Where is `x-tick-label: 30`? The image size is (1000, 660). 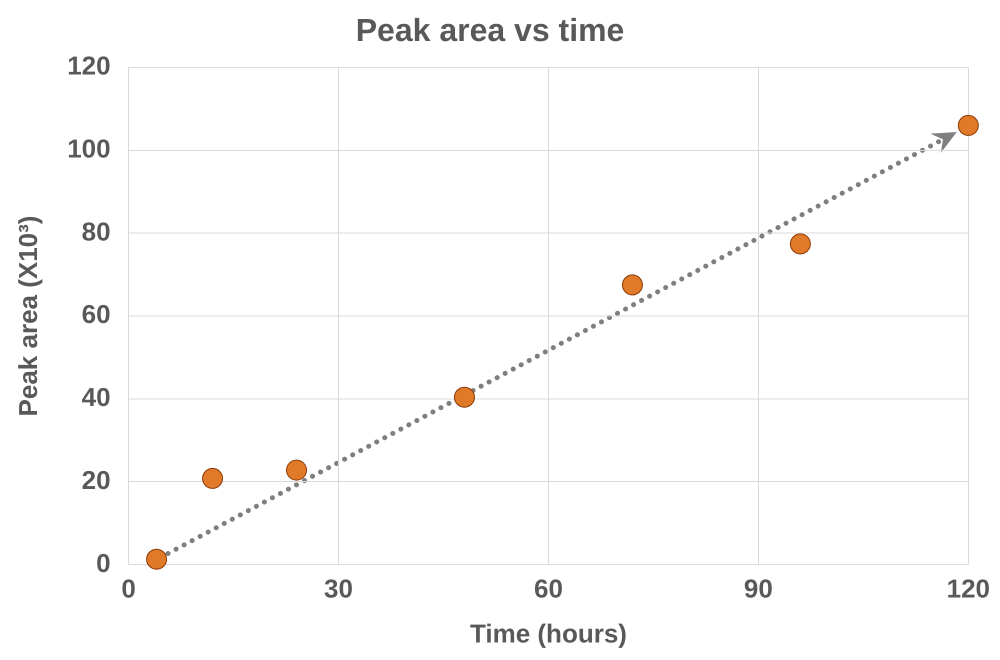 x-tick-label: 30 is located at coordinates (338, 588).